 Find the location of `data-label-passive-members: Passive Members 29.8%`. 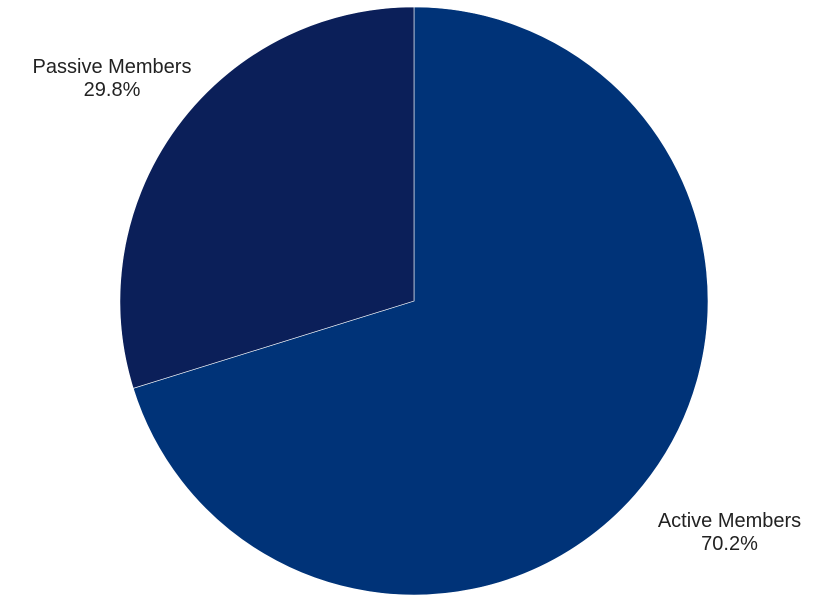

data-label-passive-members: Passive Members 29.8% is located at coordinates (112, 79).